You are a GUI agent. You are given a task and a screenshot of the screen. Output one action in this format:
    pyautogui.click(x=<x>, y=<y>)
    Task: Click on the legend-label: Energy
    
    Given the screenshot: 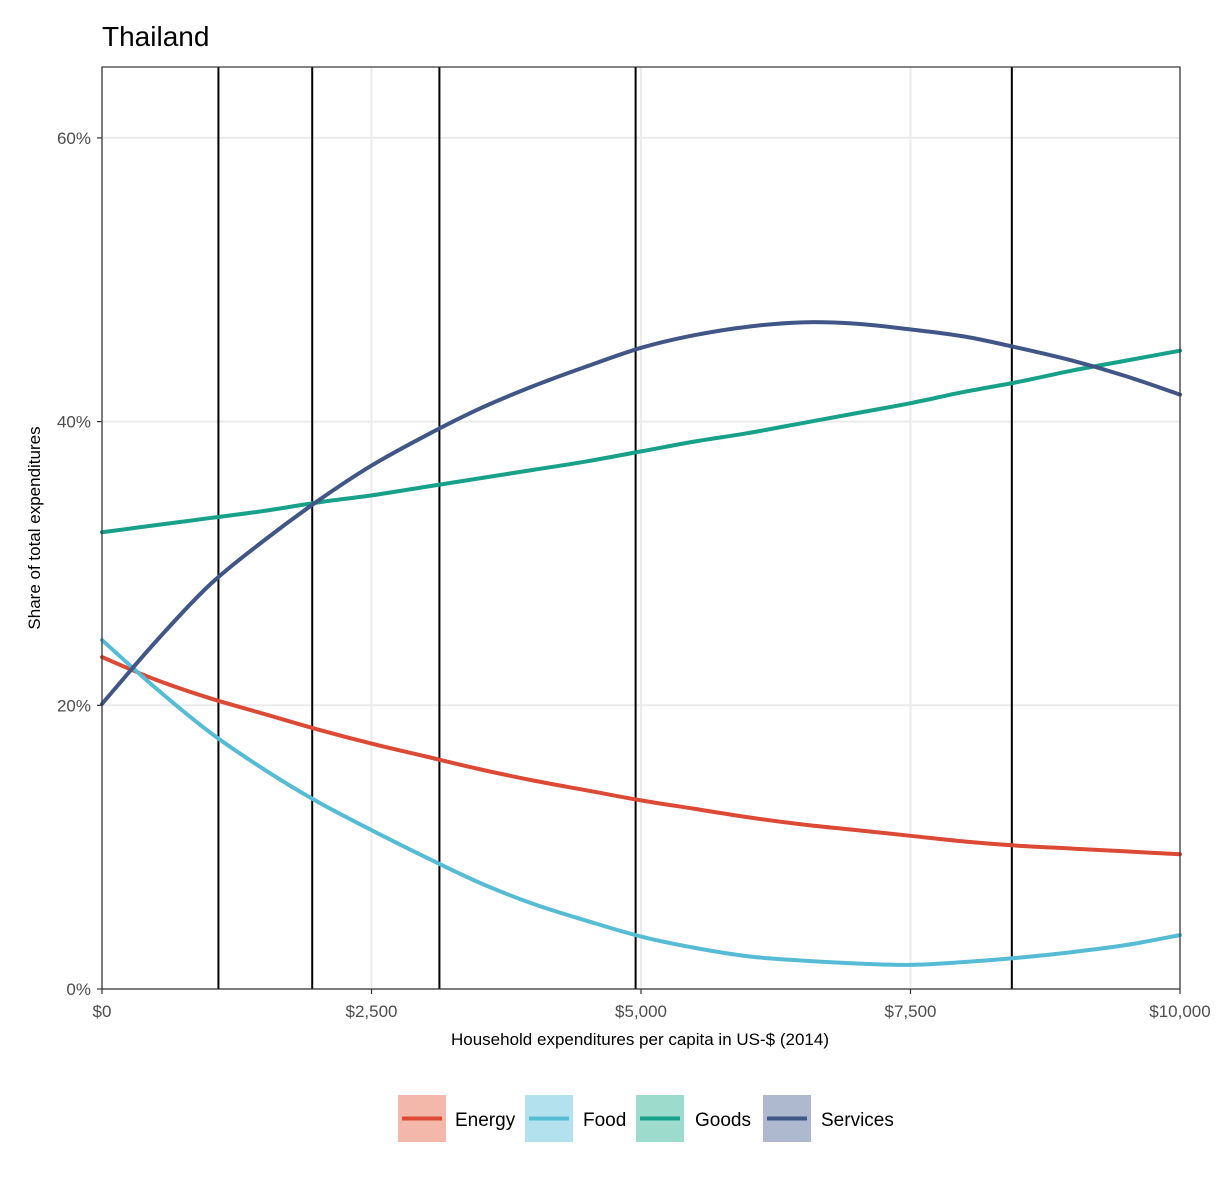 What is the action you would take?
    pyautogui.click(x=485, y=1120)
    